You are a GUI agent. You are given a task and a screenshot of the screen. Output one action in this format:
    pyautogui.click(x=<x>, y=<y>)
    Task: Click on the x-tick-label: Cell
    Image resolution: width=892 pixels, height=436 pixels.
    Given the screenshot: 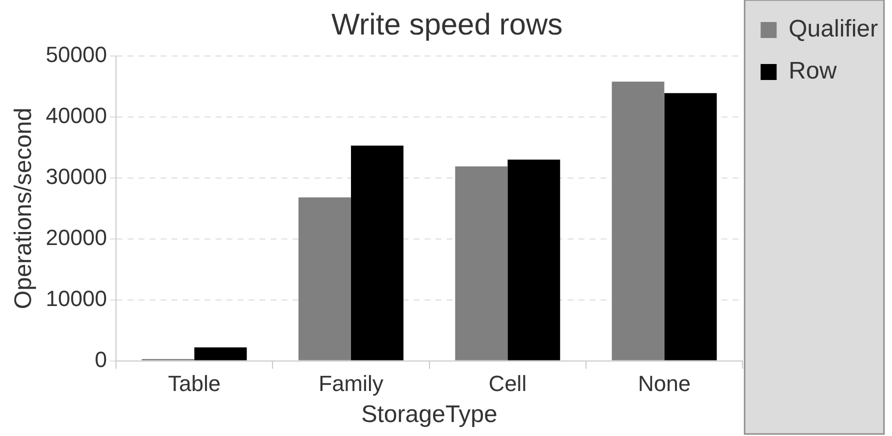 What is the action you would take?
    pyautogui.click(x=507, y=383)
    